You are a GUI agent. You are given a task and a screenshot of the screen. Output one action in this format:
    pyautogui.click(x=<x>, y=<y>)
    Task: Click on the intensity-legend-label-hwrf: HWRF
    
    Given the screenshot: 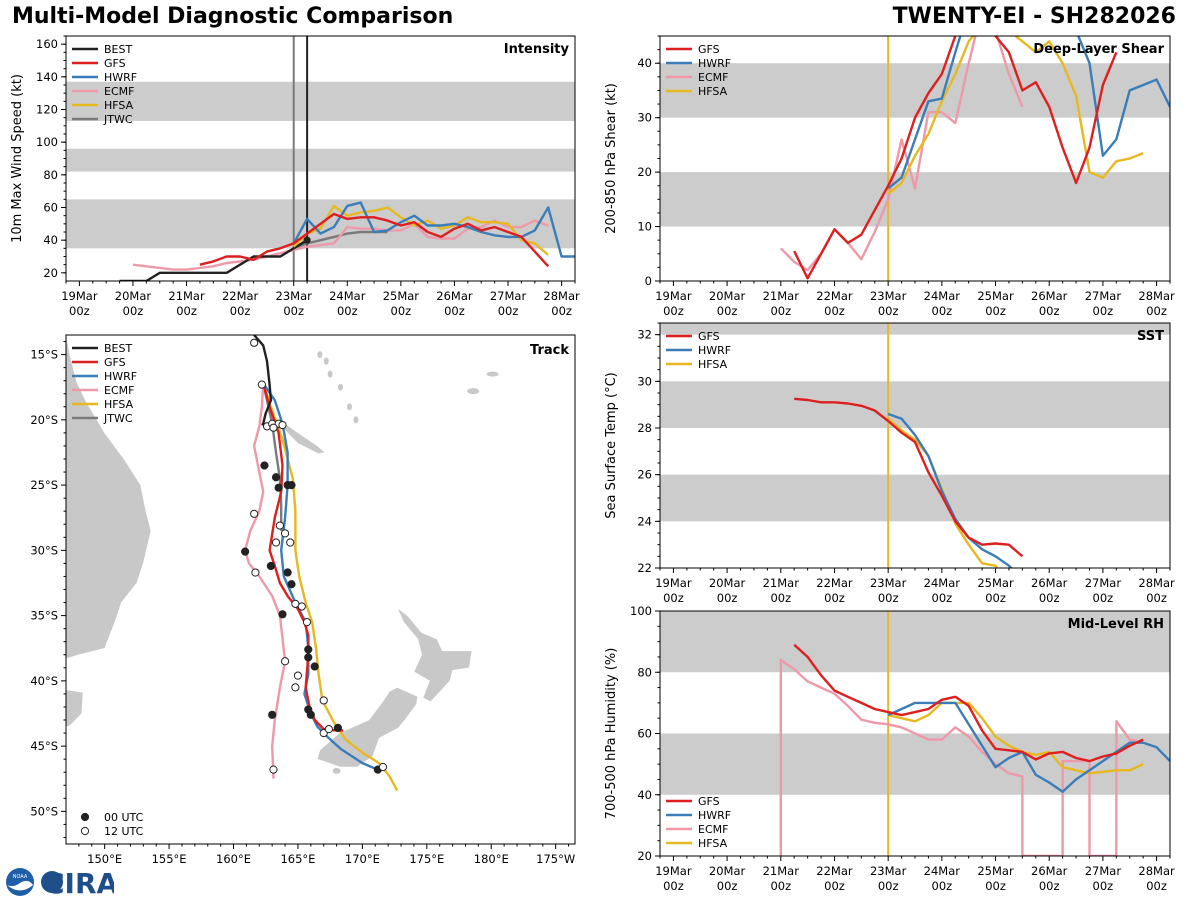 What is the action you would take?
    pyautogui.click(x=120, y=77)
    